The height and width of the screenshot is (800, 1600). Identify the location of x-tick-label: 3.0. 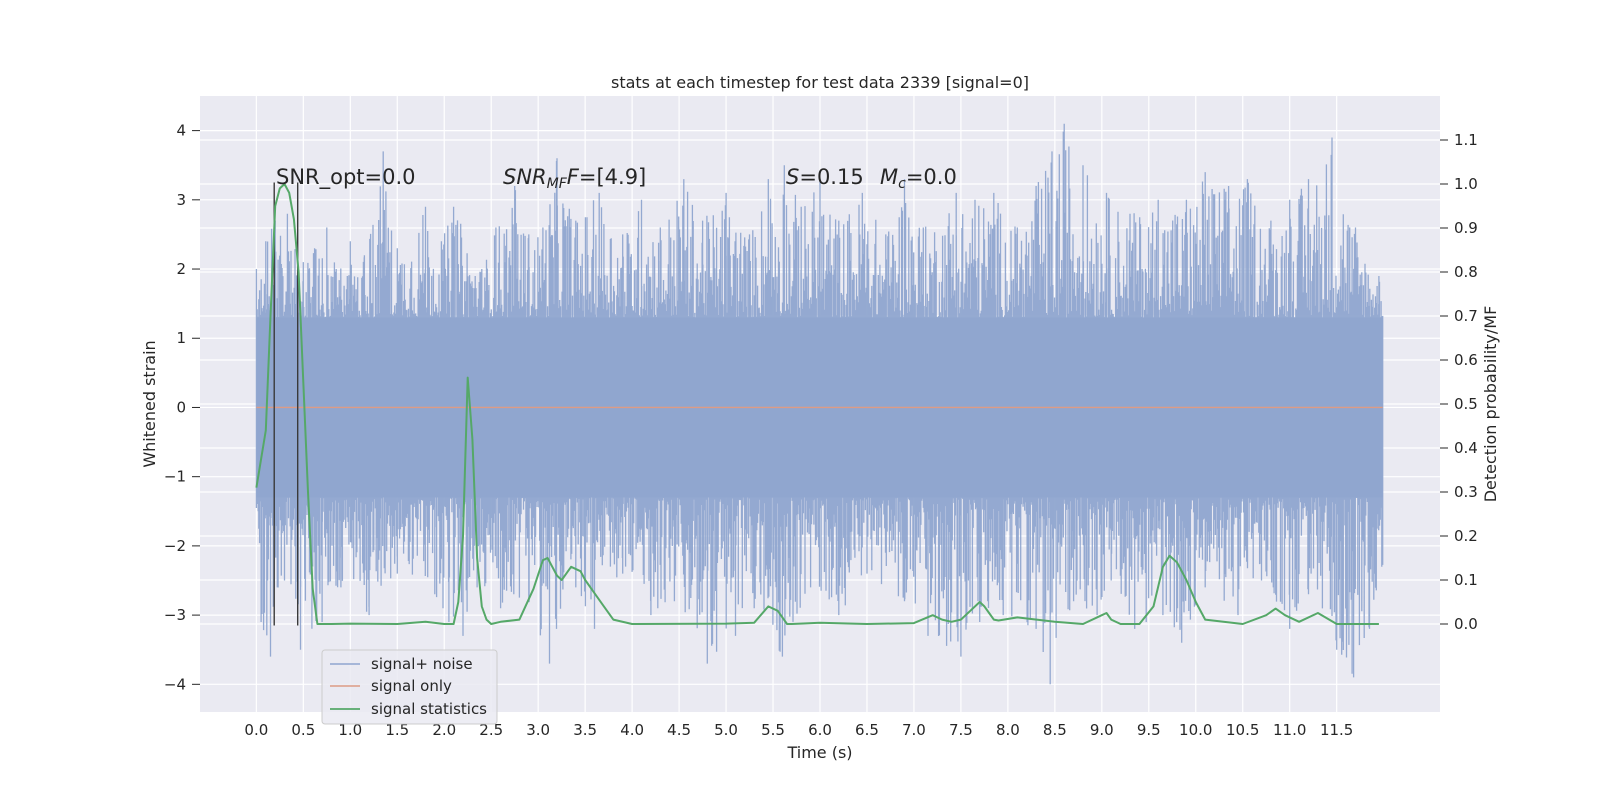
(538, 730).